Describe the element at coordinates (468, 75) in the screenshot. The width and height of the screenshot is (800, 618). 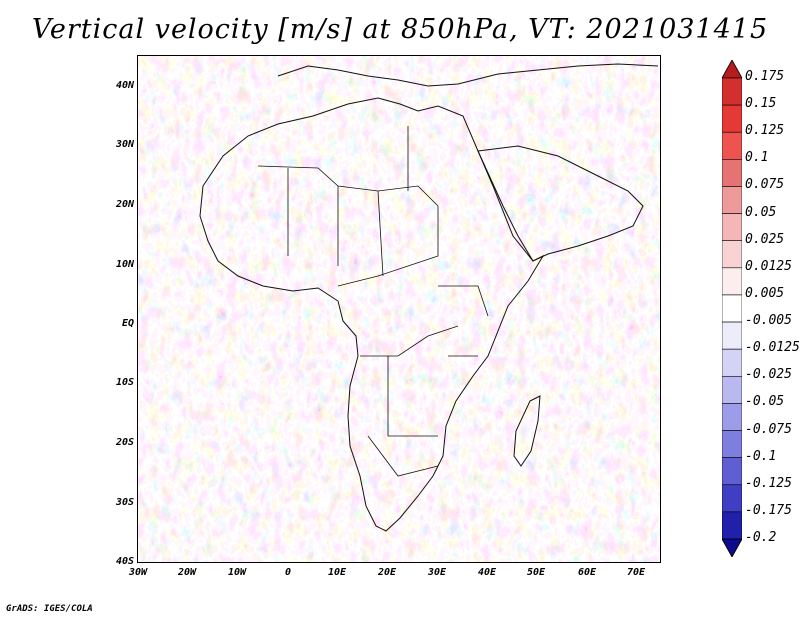
I see `europe-coastline` at that location.